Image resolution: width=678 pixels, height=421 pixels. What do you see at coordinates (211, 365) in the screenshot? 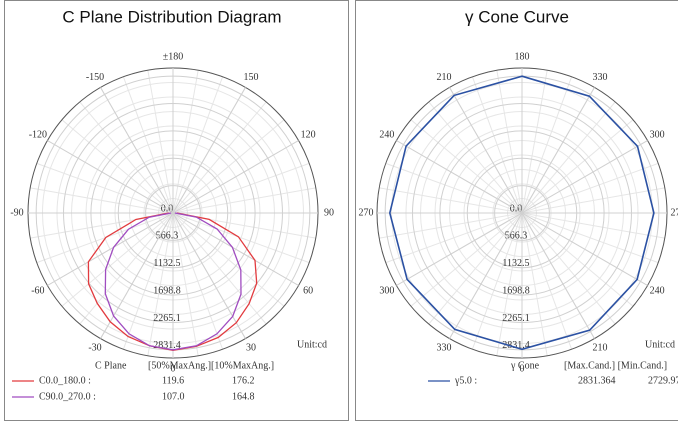
I see `legend-header: [50%MaxAng.][10%MaxAng.]` at bounding box center [211, 365].